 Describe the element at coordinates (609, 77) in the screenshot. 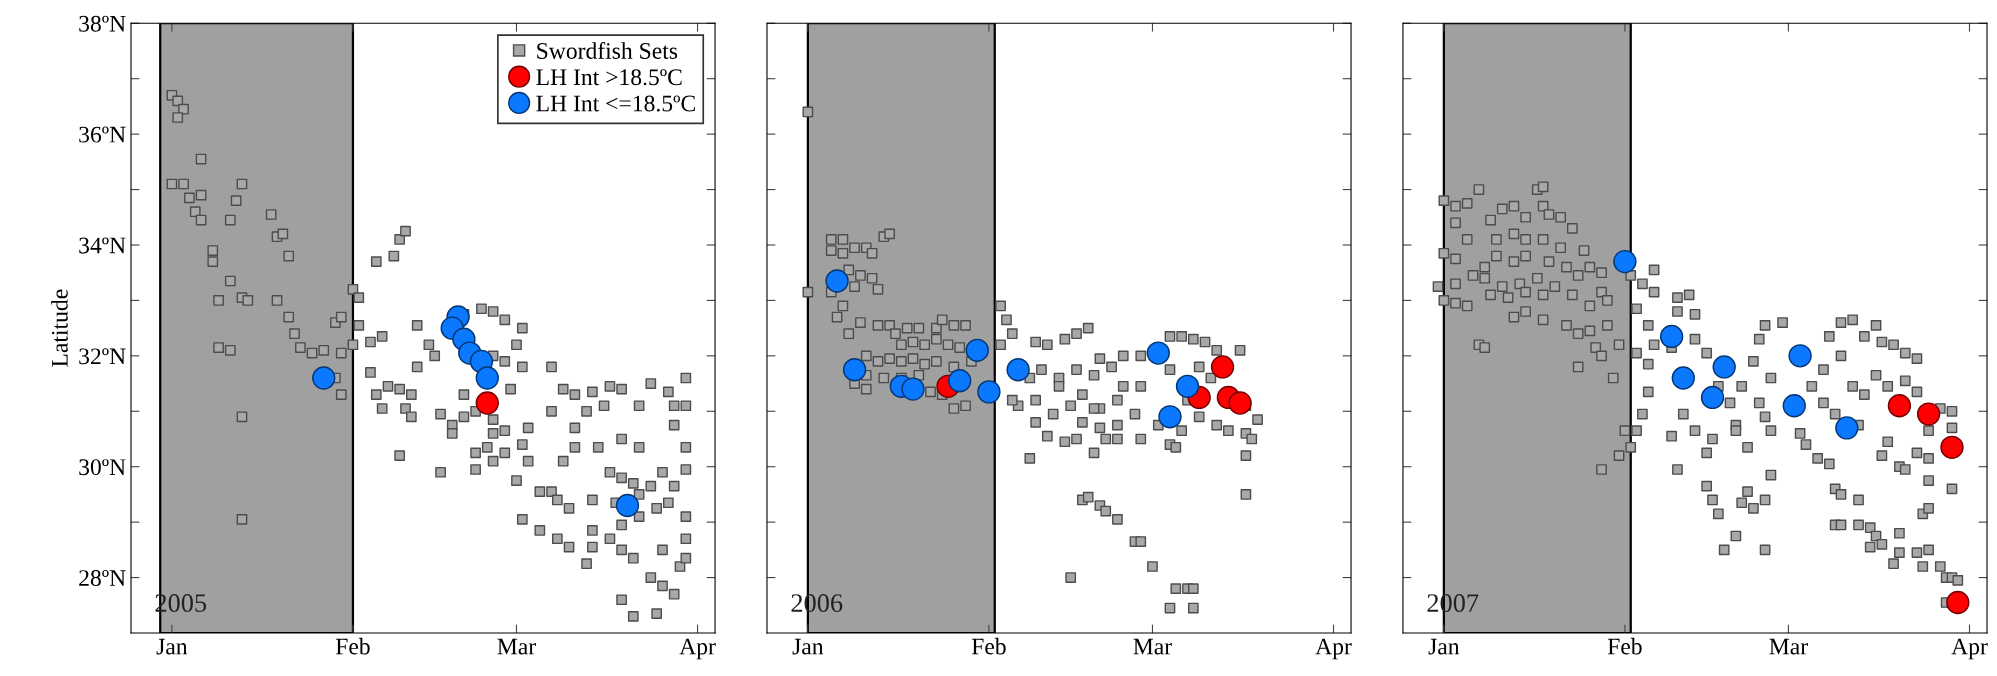

I see `legend-label: LH Int >18.5ºC` at that location.